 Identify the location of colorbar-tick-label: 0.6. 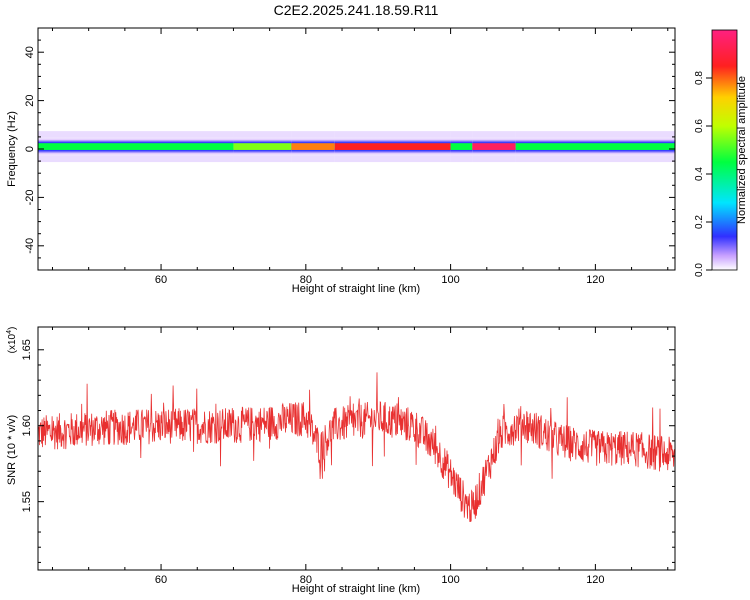
(699, 126).